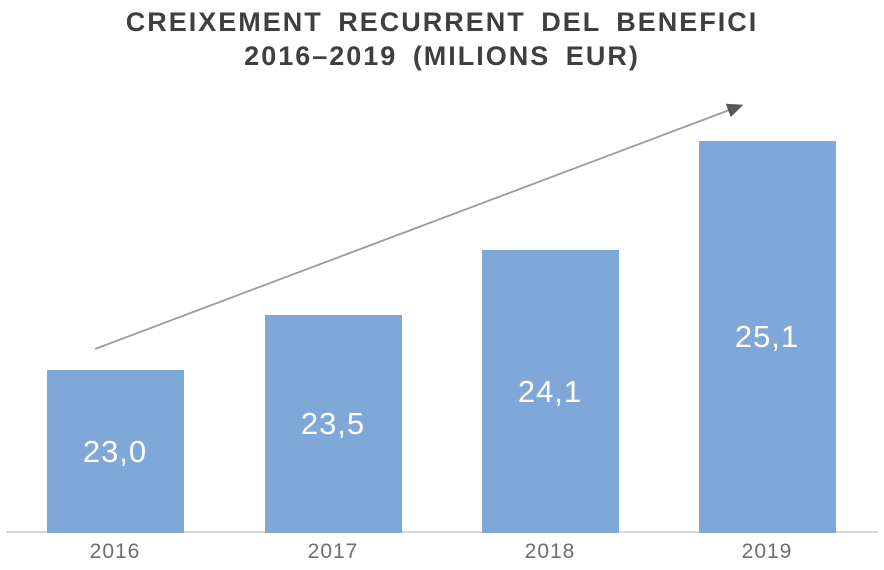 This screenshot has height=570, width=884. I want to click on bar-value-label: 25,1, so click(767, 336).